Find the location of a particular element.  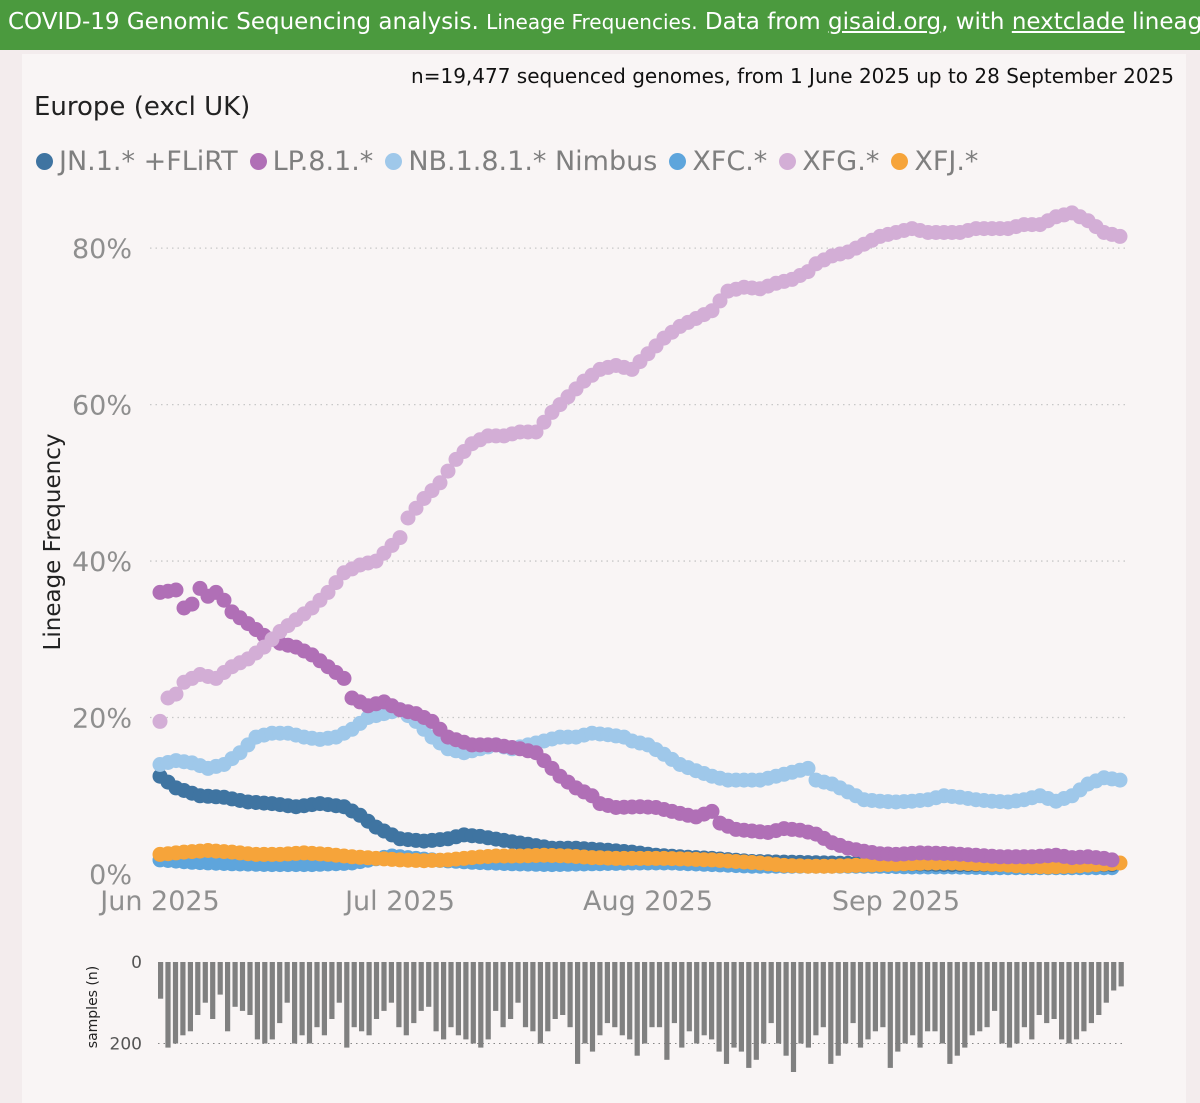

legend-item-jn-1-flirt: JN.1.* +FLiRT is located at coordinates (137, 161).